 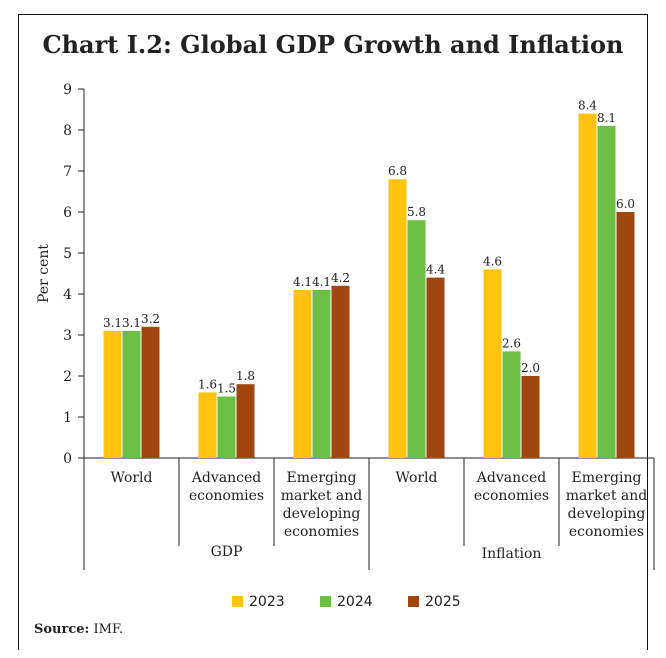 What do you see at coordinates (587, 106) in the screenshot?
I see `data-label: 8.4` at bounding box center [587, 106].